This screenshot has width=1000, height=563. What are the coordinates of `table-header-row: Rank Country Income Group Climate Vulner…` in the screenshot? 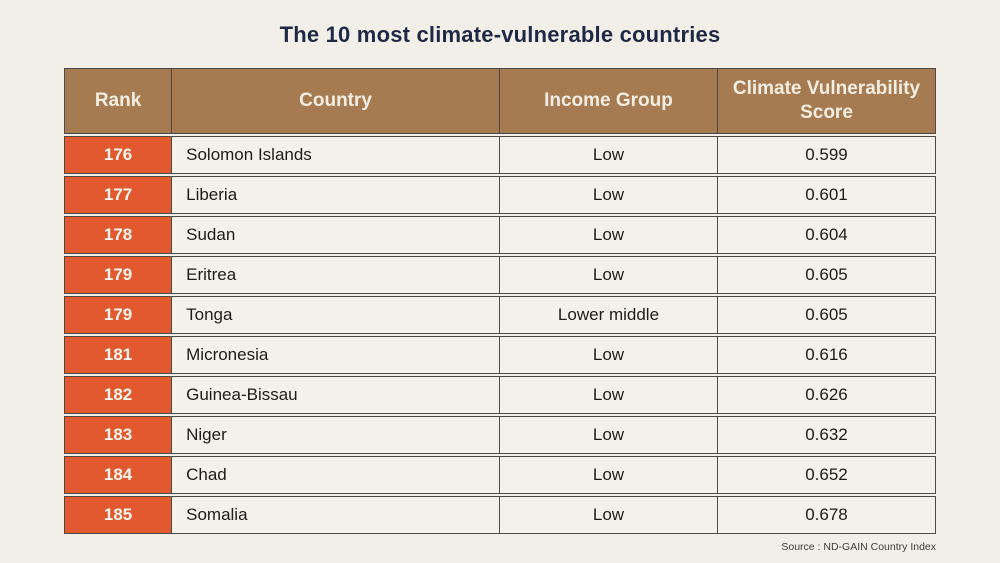 It's located at (500, 101).